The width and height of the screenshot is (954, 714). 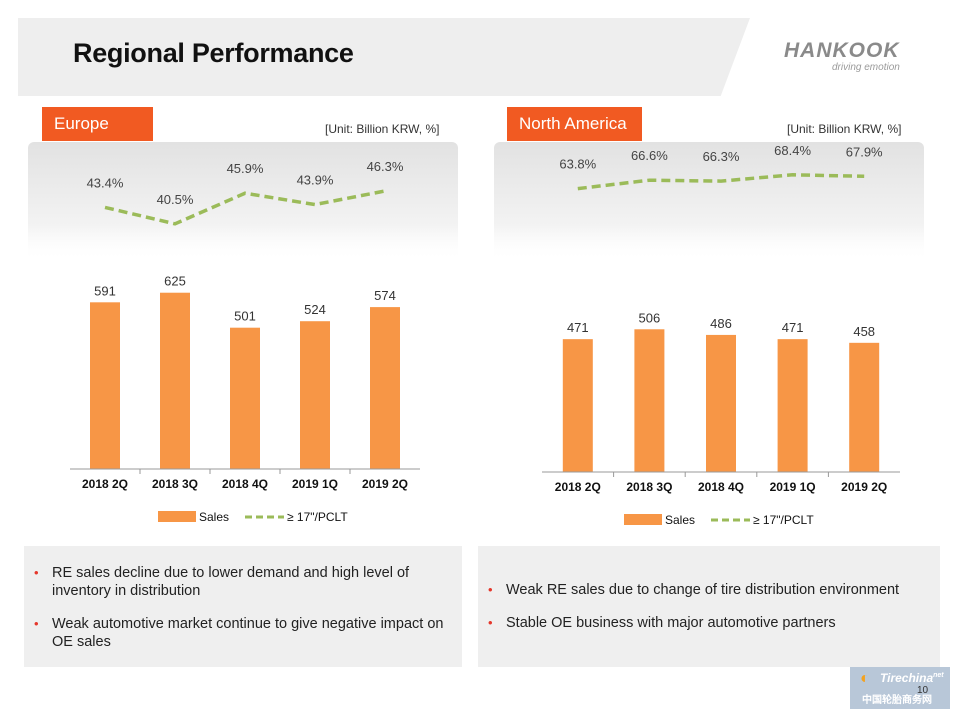 I want to click on tick-label-north-america-2: 2018 4Q, so click(x=721, y=487).